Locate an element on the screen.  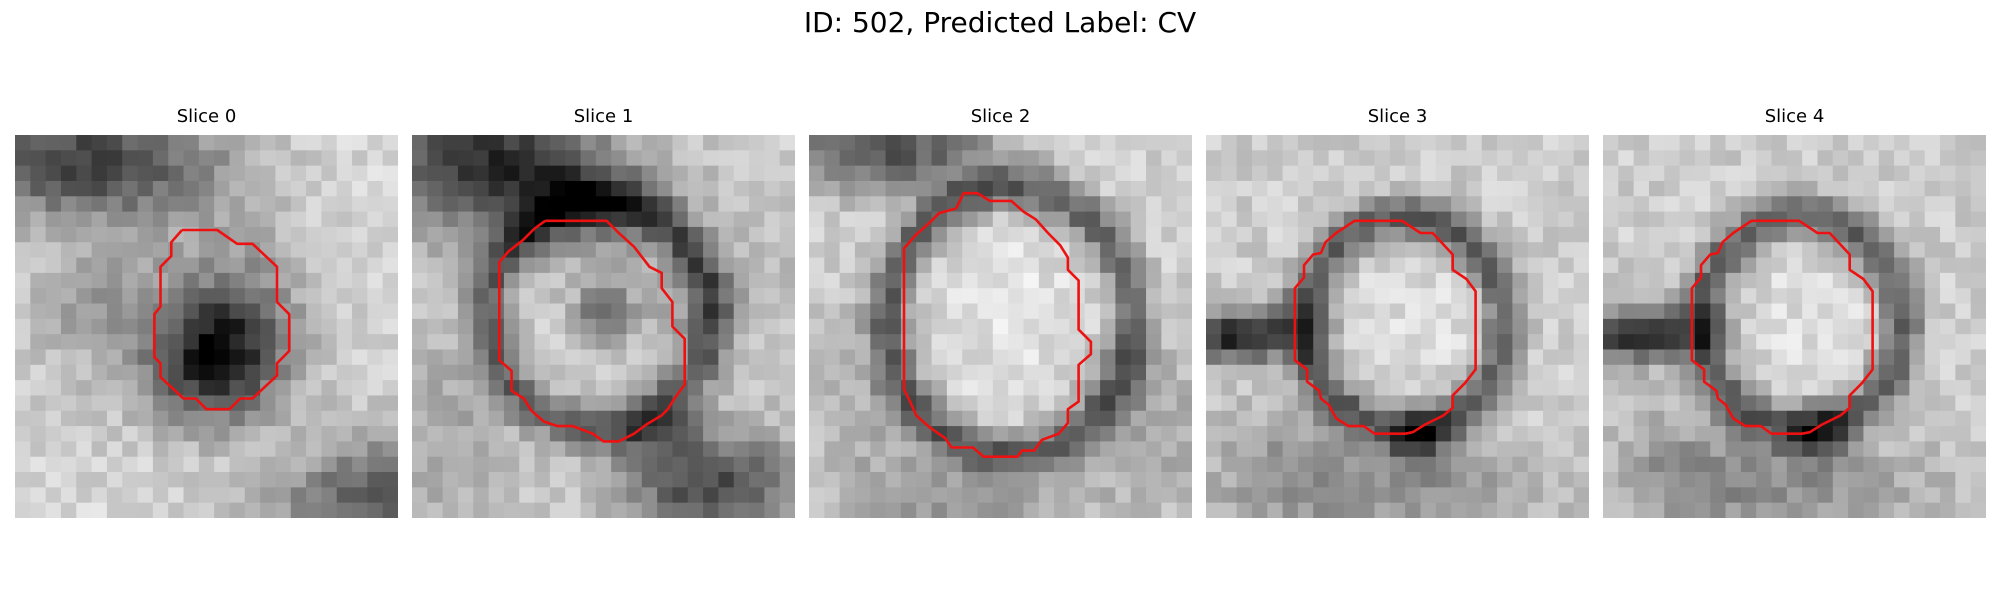
slice-title-2: Slice 2 is located at coordinates (1000, 116).